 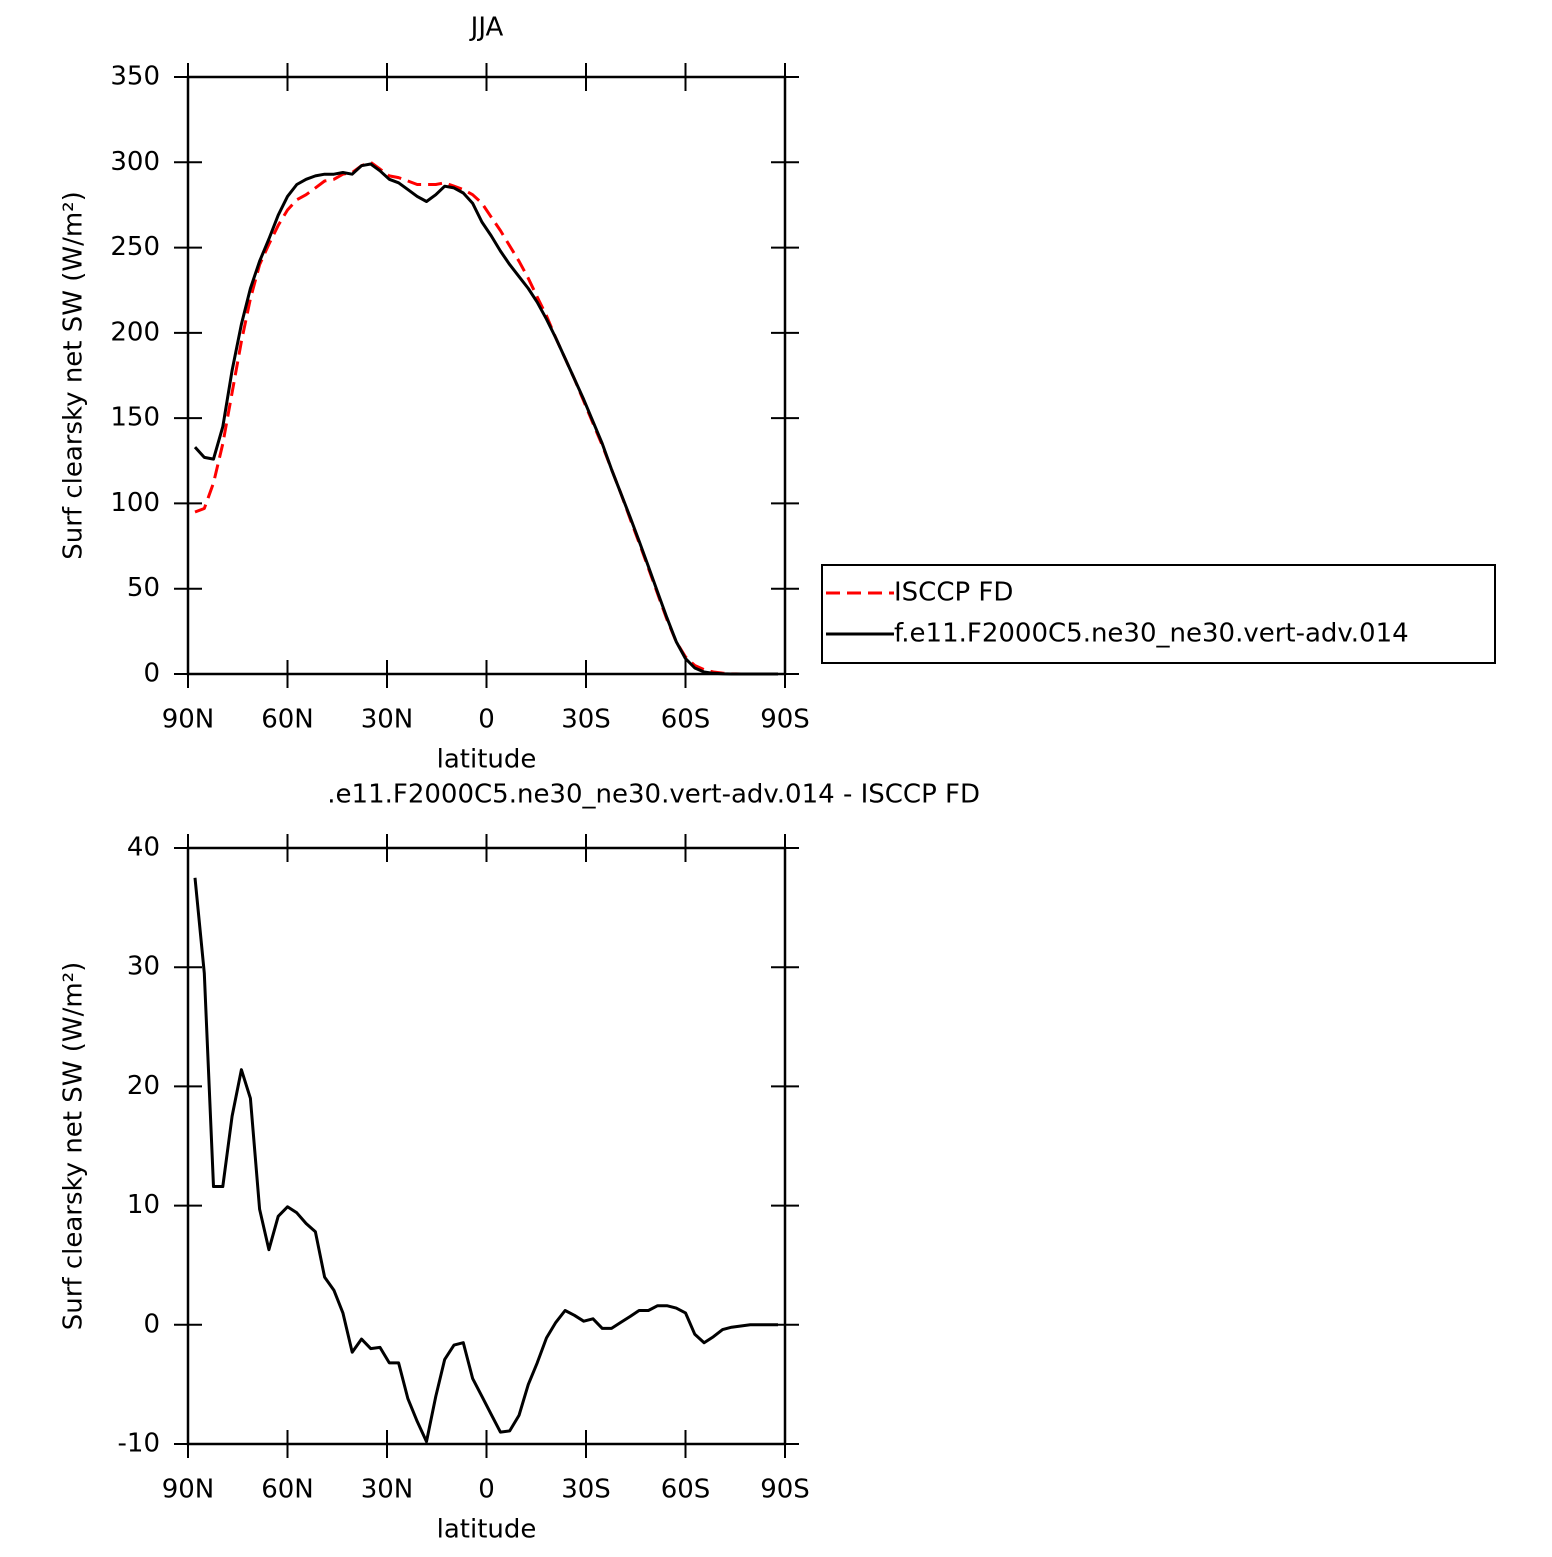 What do you see at coordinates (135, 332) in the screenshot?
I see `y-tick-label: 200` at bounding box center [135, 332].